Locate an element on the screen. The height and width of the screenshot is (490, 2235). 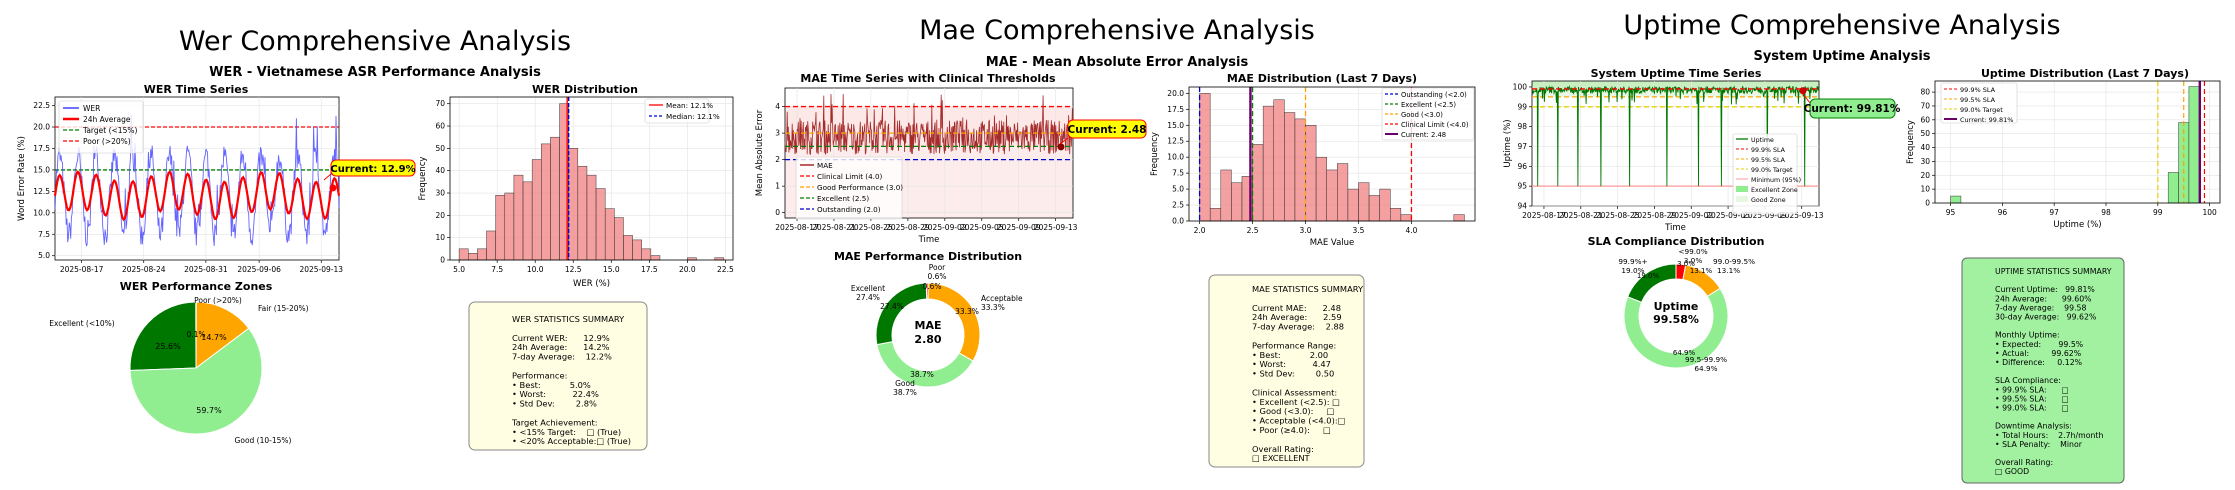
mae-pie-label-poor: Poor is located at coordinates (937, 267).